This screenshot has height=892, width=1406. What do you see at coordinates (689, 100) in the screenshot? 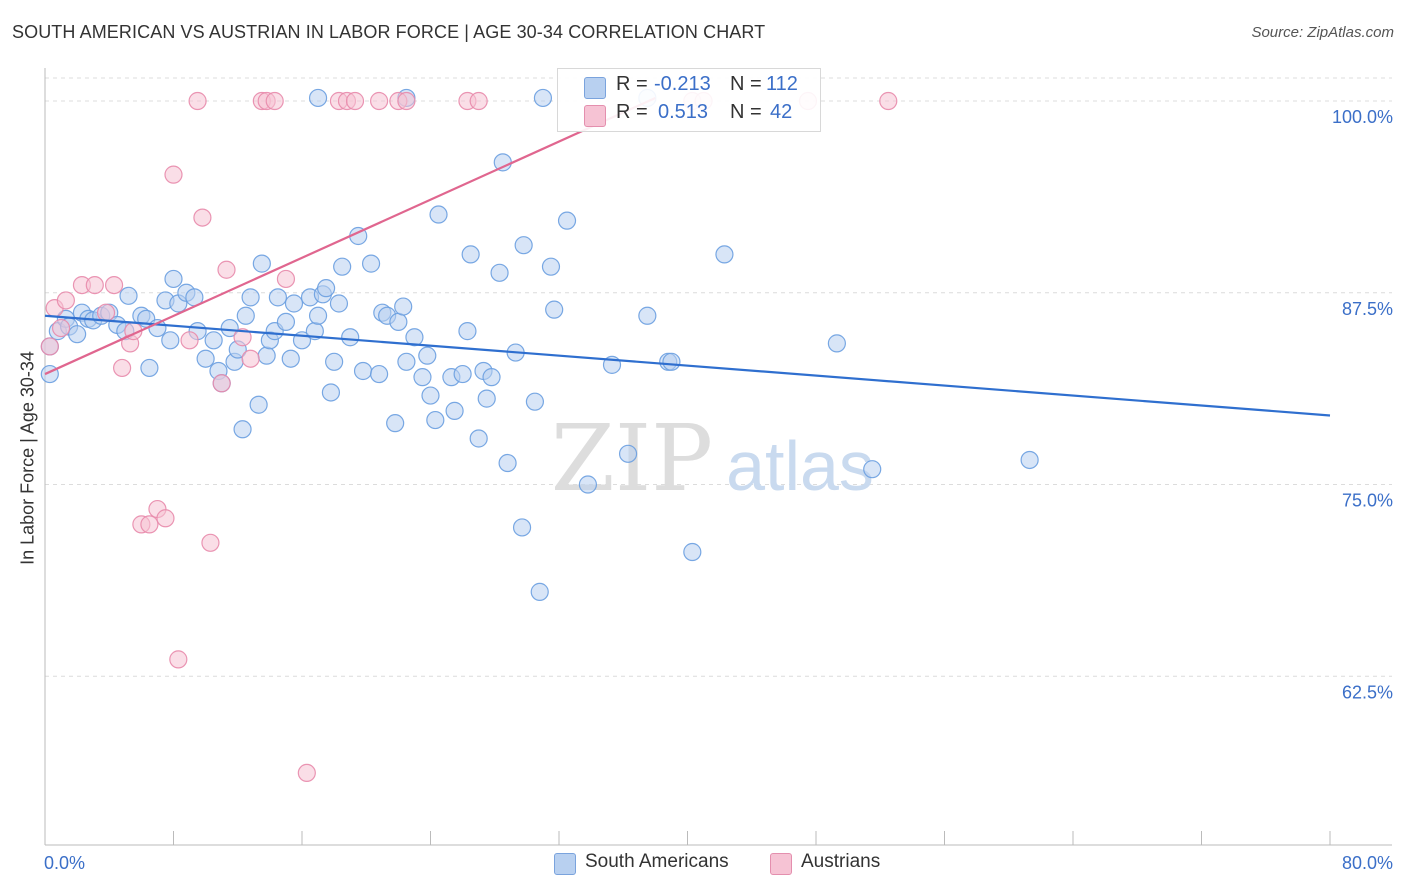
I see `stats-legend: R = -0.213 N = 112 R = 0.513 N = 42` at bounding box center [689, 100].